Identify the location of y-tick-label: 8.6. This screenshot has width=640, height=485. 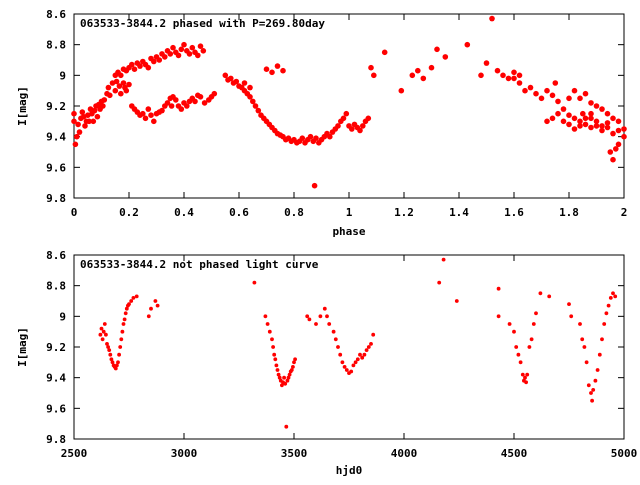
(56, 14).